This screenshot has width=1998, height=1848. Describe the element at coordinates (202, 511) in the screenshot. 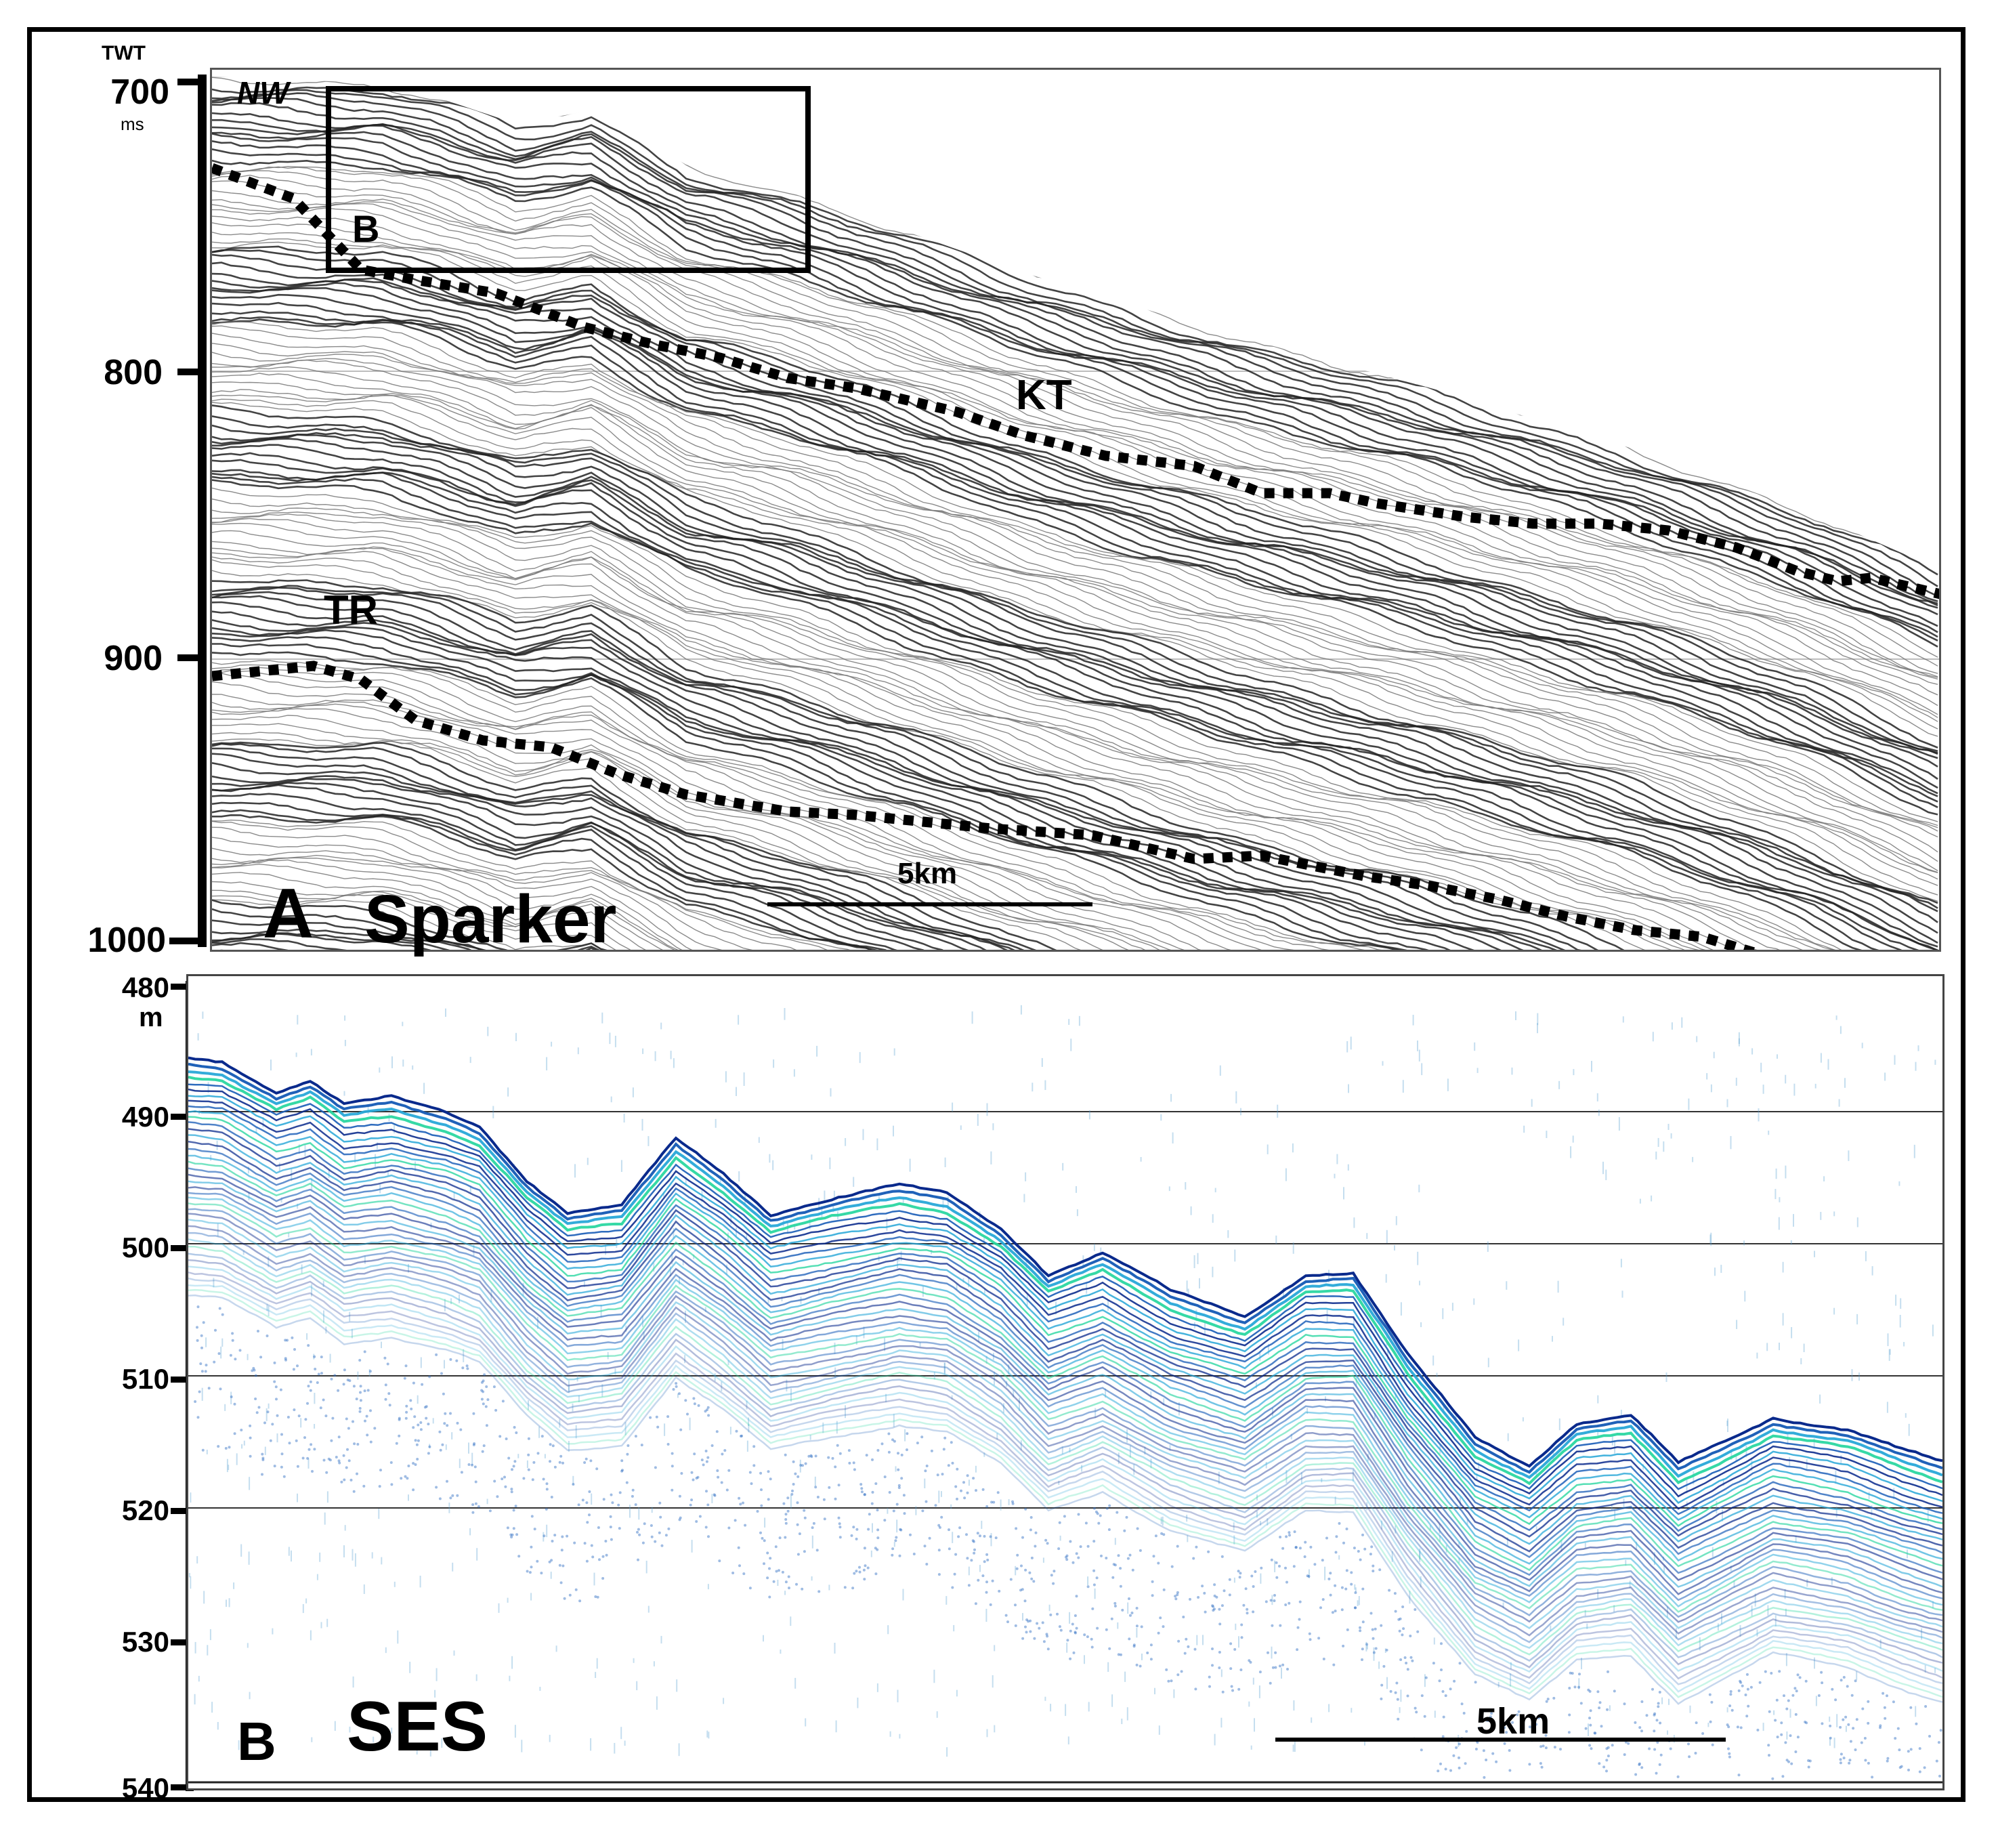

I see `panel-a-depth-axis` at that location.